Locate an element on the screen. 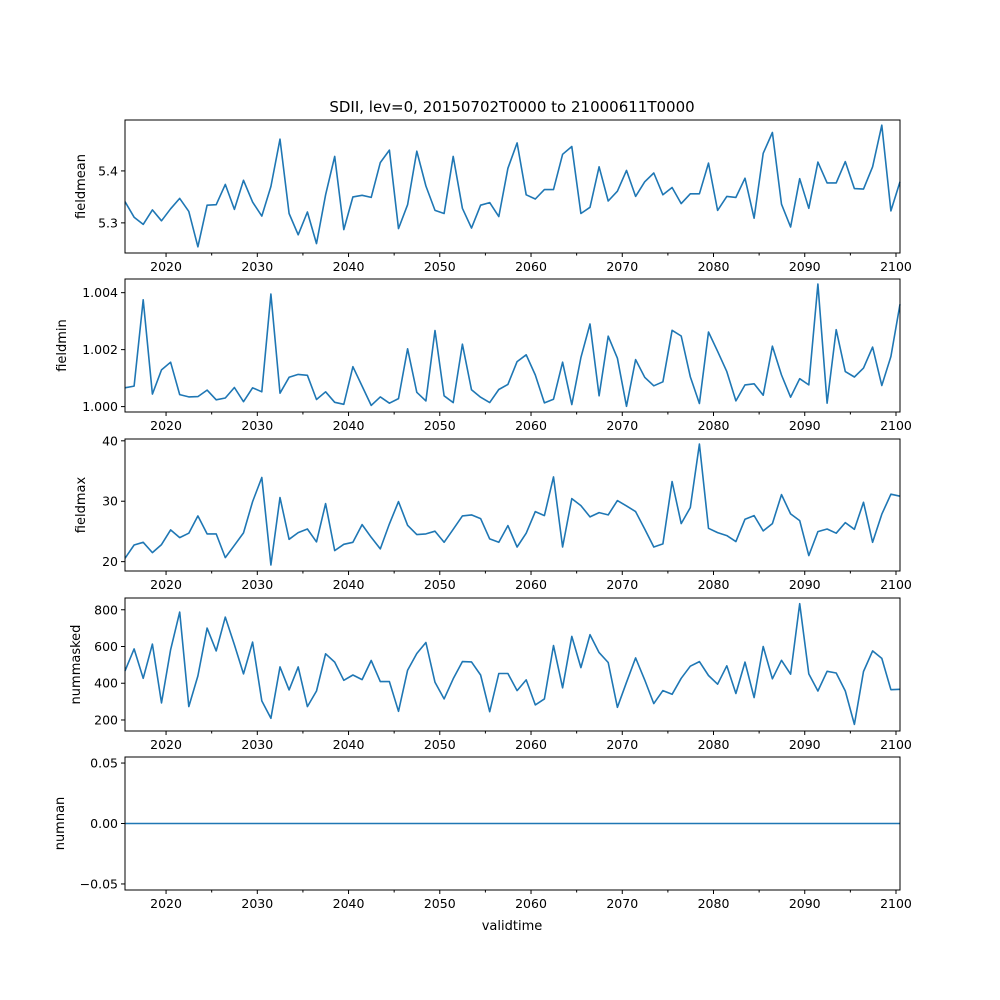 The image size is (1000, 1000). y-tick-label: 5.3 is located at coordinates (108, 222).